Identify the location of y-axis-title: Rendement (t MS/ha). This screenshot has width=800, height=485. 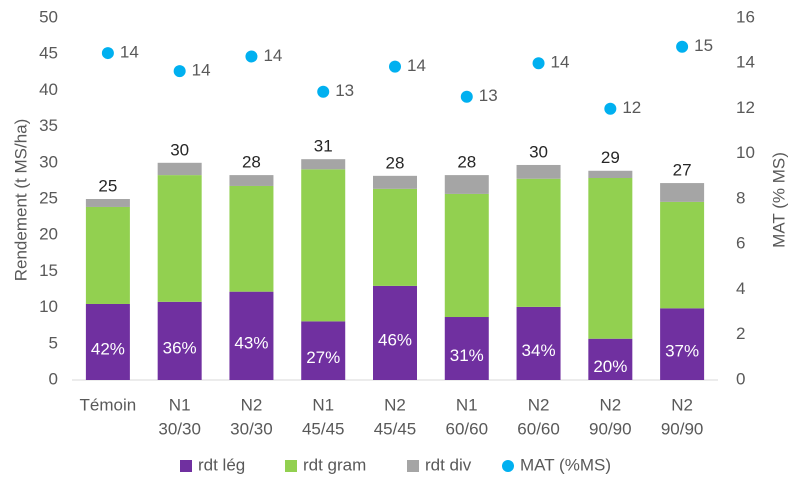
(20, 200).